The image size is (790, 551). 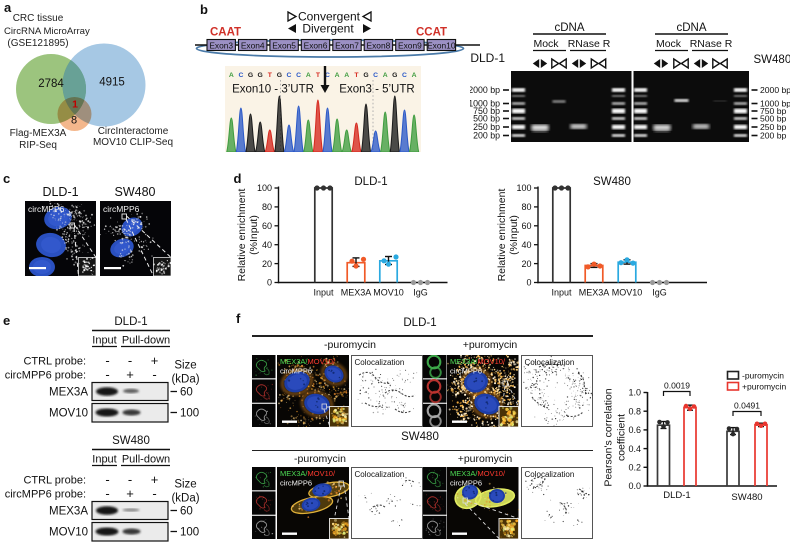 What do you see at coordinates (284, 45) in the screenshot?
I see `svg-text: Exon5` at bounding box center [284, 45].